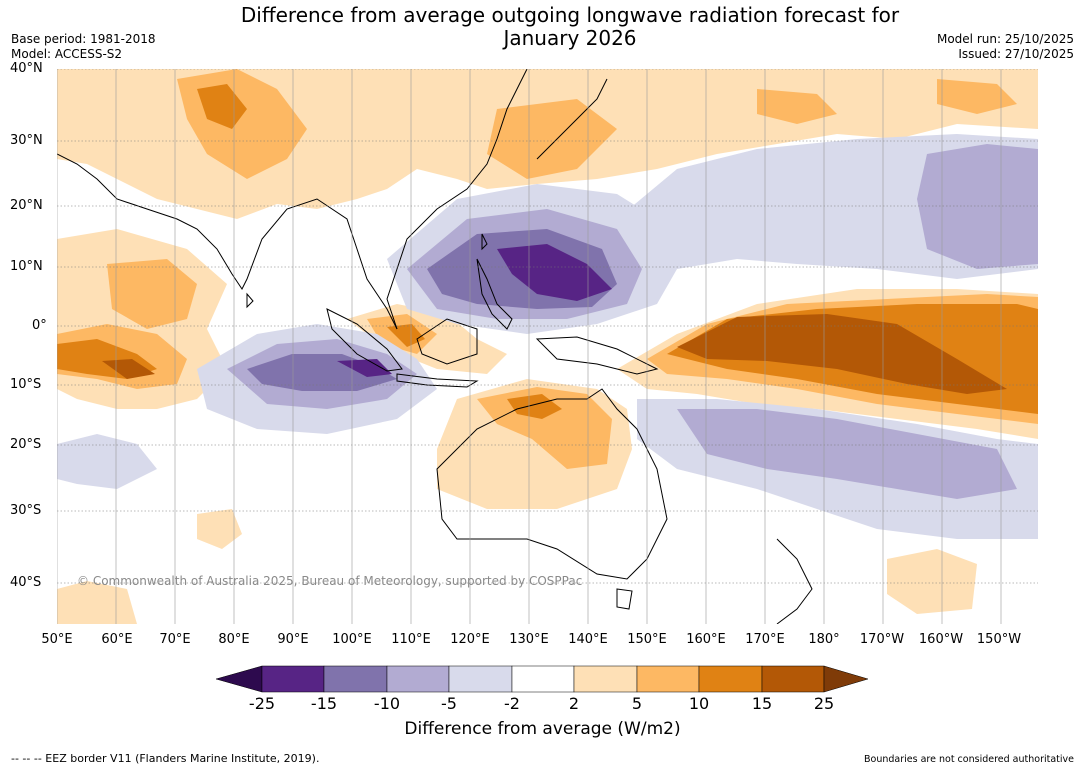  What do you see at coordinates (26, 140) in the screenshot?
I see `lat-label-30n: 30°N` at bounding box center [26, 140].